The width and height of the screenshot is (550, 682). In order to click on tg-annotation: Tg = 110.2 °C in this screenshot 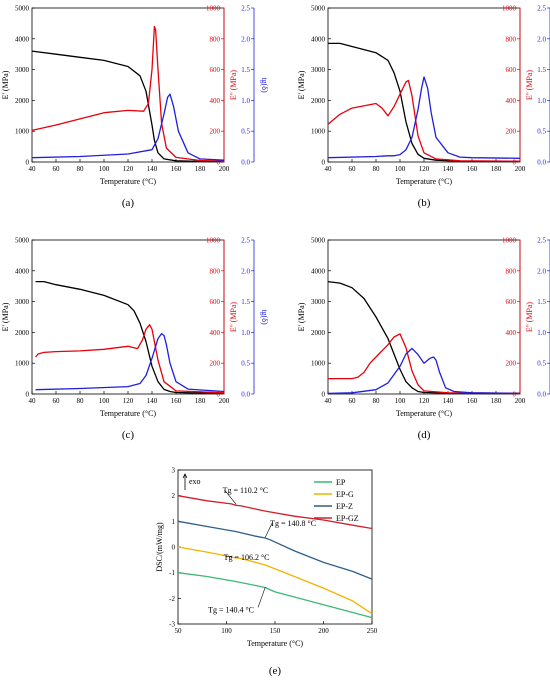, I will do `click(246, 490)`.